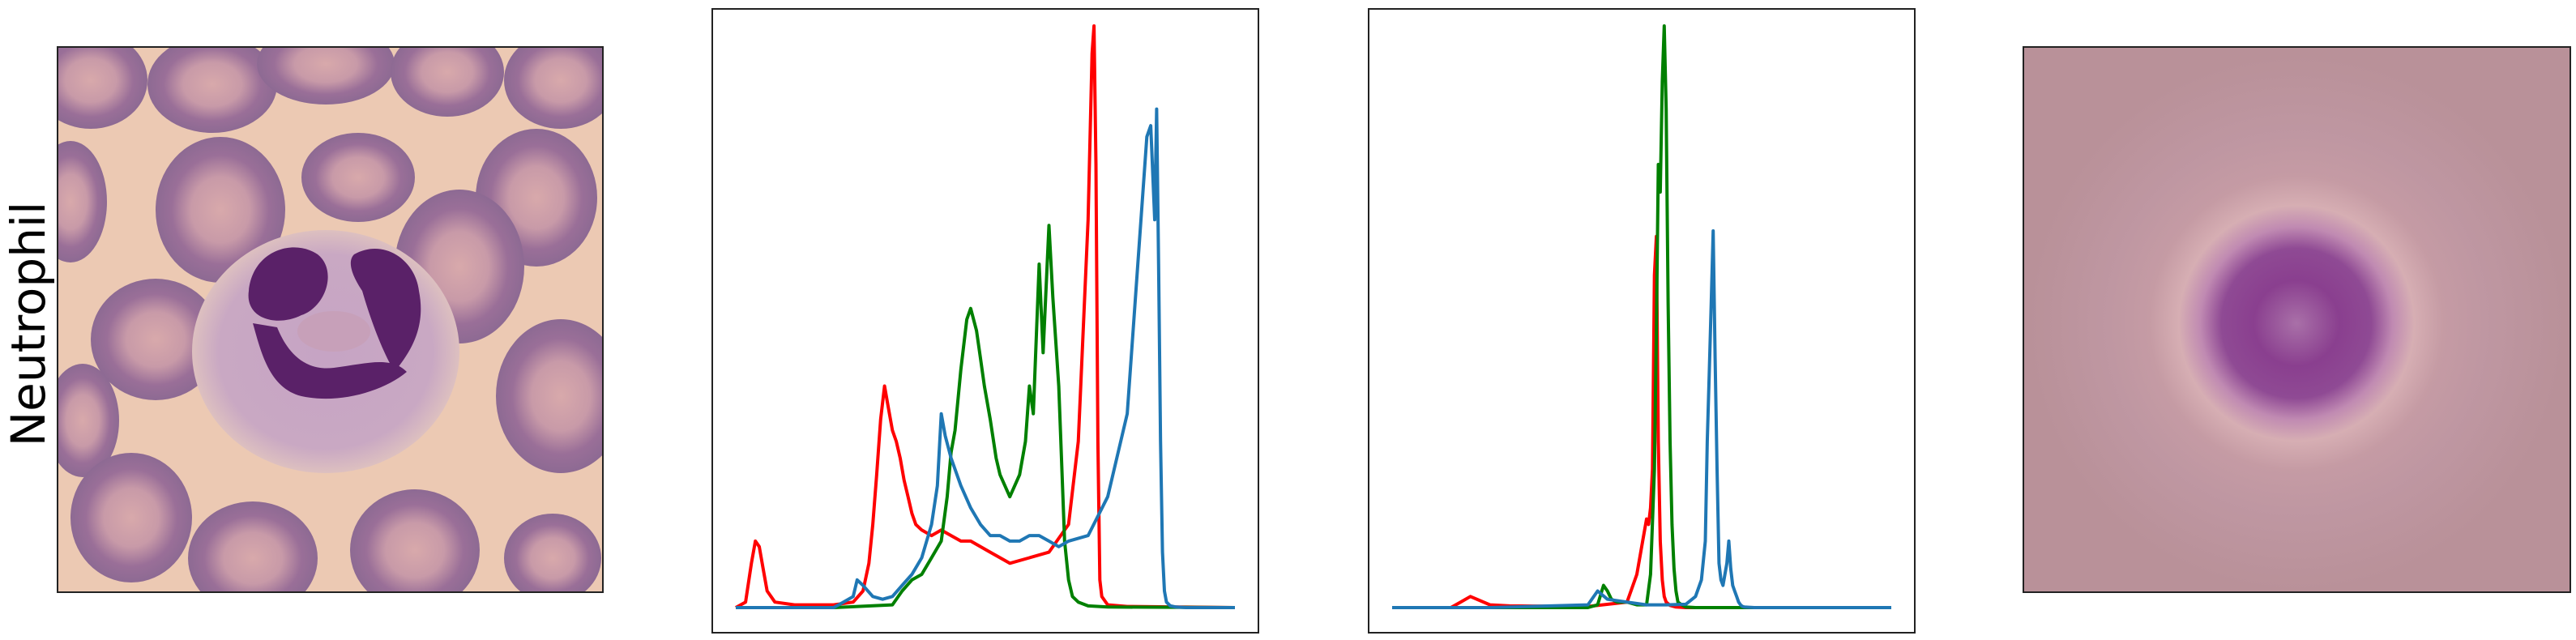  Describe the element at coordinates (986, 416) in the screenshot. I see `green-channel-line` at that location.